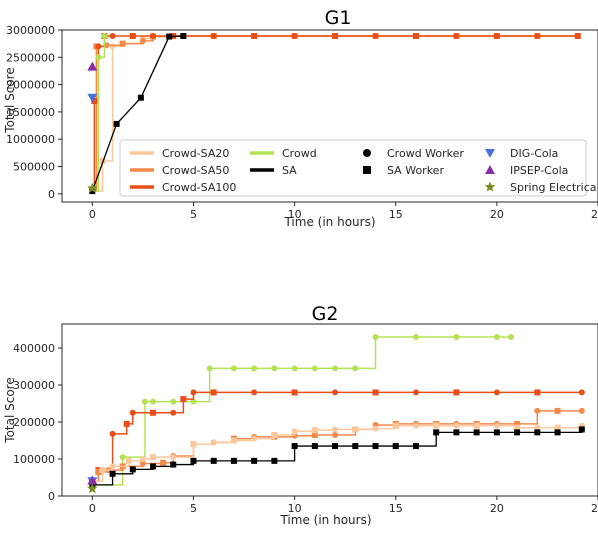 Image resolution: width=598 pixels, height=548 pixels. I want to click on legend-label: Crowd-SA100, so click(199, 187).